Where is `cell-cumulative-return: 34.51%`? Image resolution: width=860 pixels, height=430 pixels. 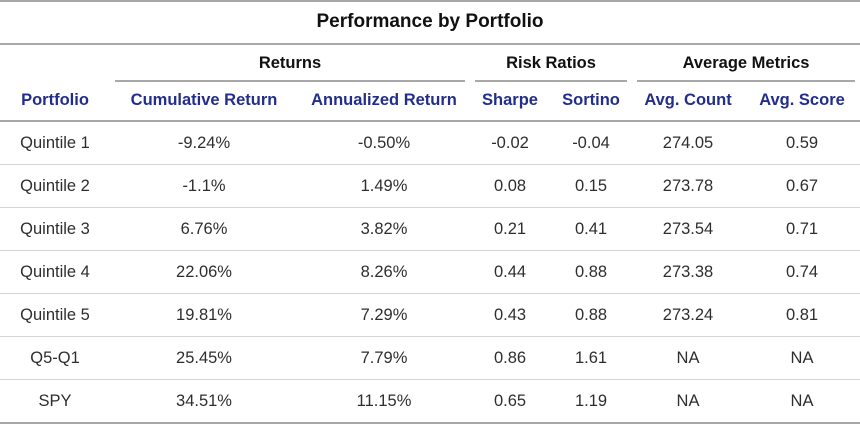 cell-cumulative-return: 34.51% is located at coordinates (204, 401).